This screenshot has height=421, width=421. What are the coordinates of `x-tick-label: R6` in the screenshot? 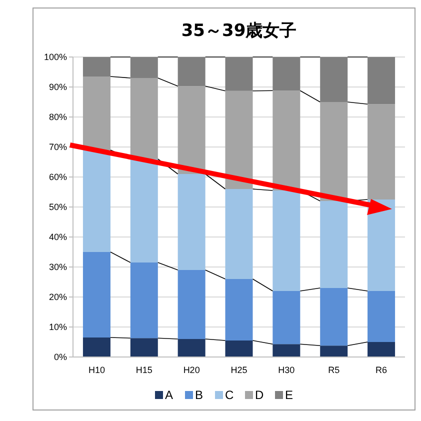 It's located at (382, 370).